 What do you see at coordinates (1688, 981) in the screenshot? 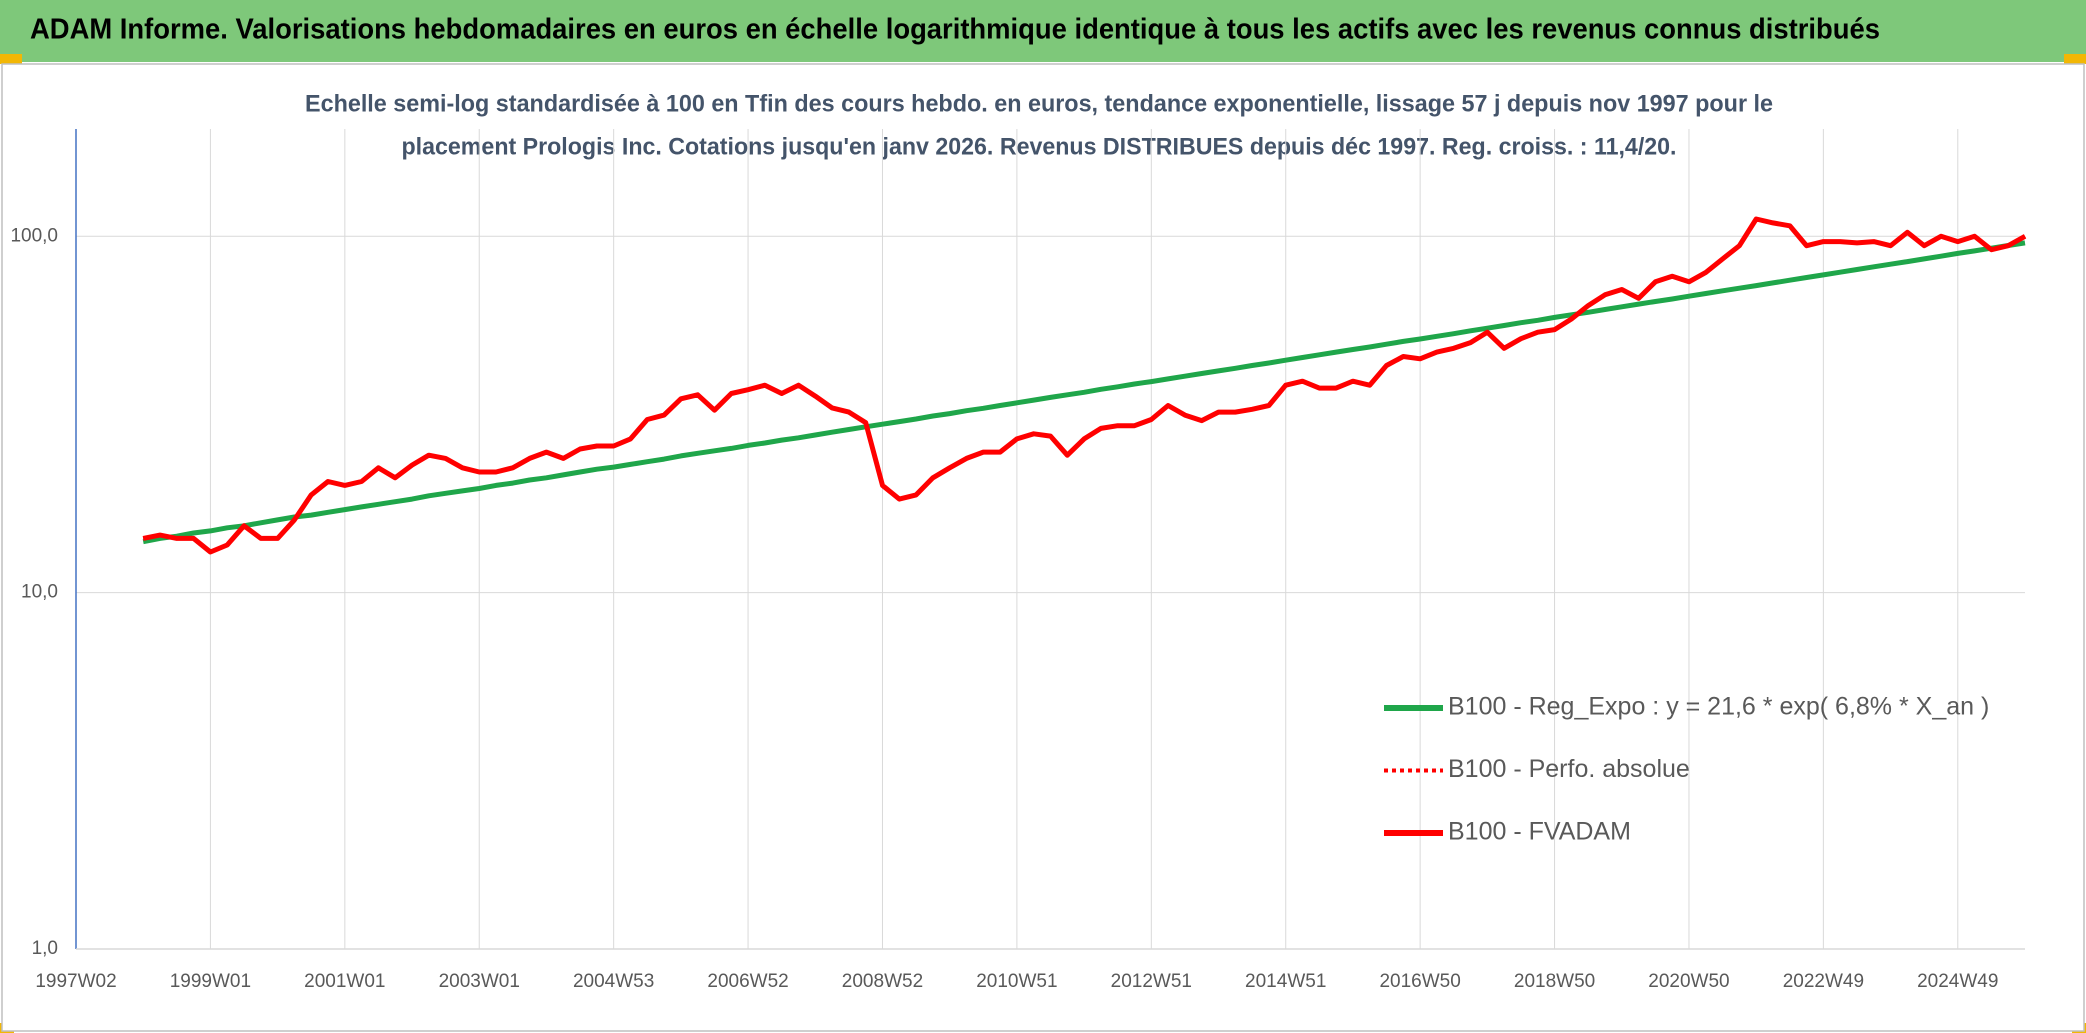
I see `x-tick-label: 2020W50` at bounding box center [1688, 981].